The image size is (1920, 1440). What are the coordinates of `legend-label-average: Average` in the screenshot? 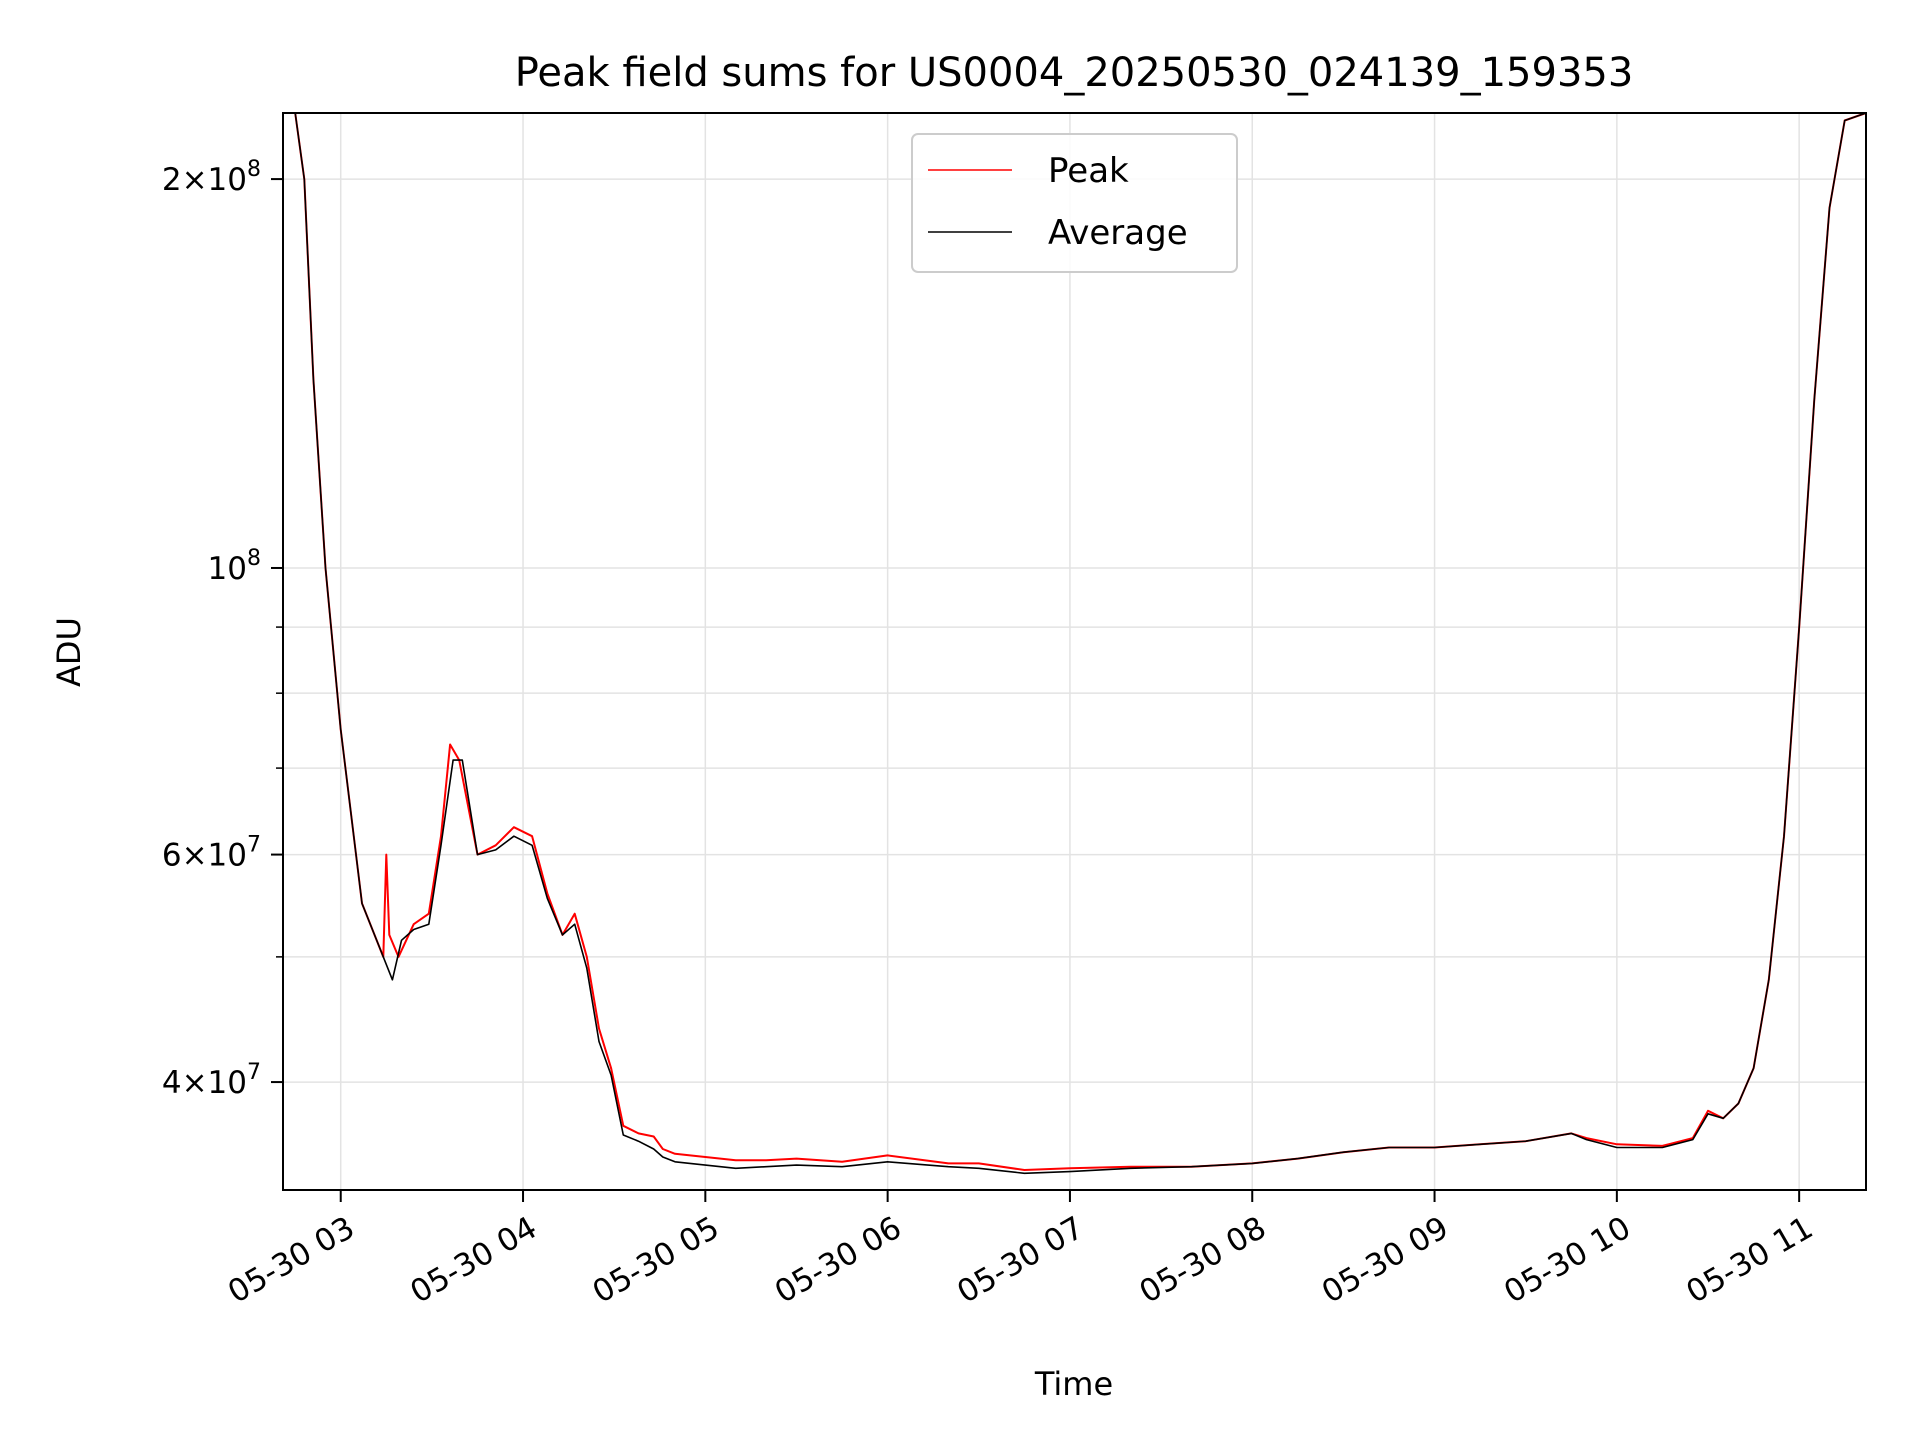 It's located at (1118, 233).